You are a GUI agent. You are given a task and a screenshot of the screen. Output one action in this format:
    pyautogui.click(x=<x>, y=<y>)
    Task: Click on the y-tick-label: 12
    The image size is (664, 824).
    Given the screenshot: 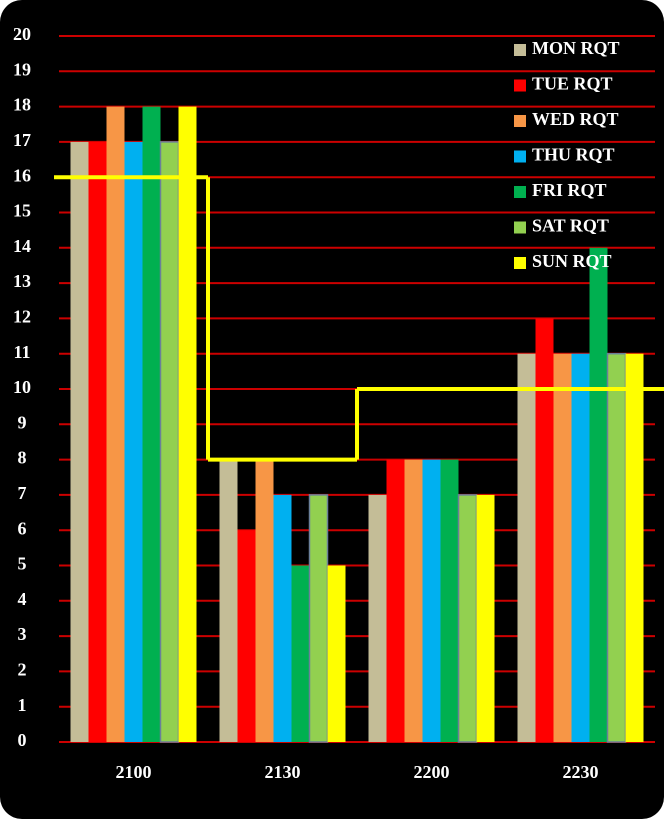 What is the action you would take?
    pyautogui.click(x=22, y=317)
    